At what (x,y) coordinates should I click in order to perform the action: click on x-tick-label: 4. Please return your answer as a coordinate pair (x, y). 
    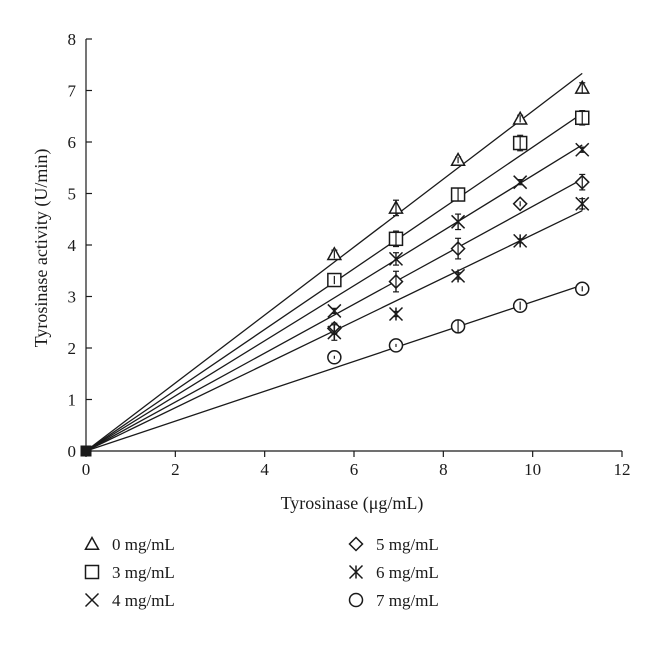
    Looking at the image, I should click on (264, 469).